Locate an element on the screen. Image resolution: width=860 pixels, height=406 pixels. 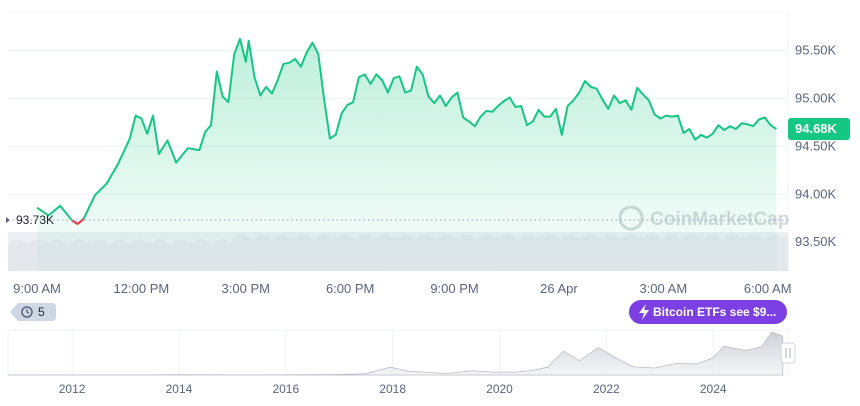
navigator-year-label: 2020 is located at coordinates (499, 389).